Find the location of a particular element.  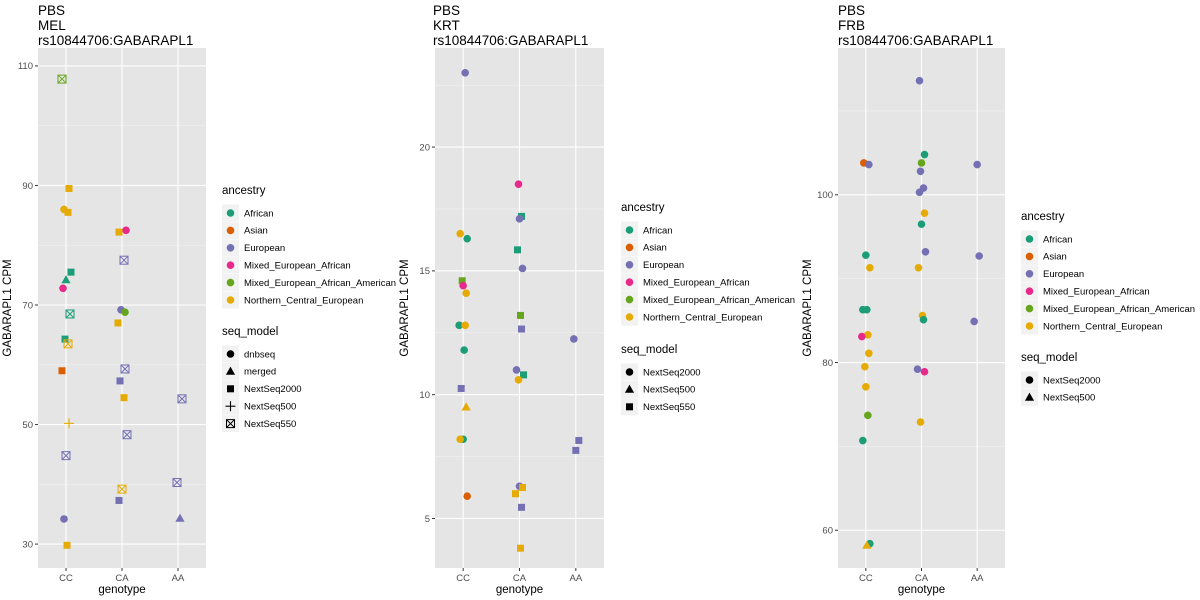

legend-label: NextSeq500 is located at coordinates (270, 407).